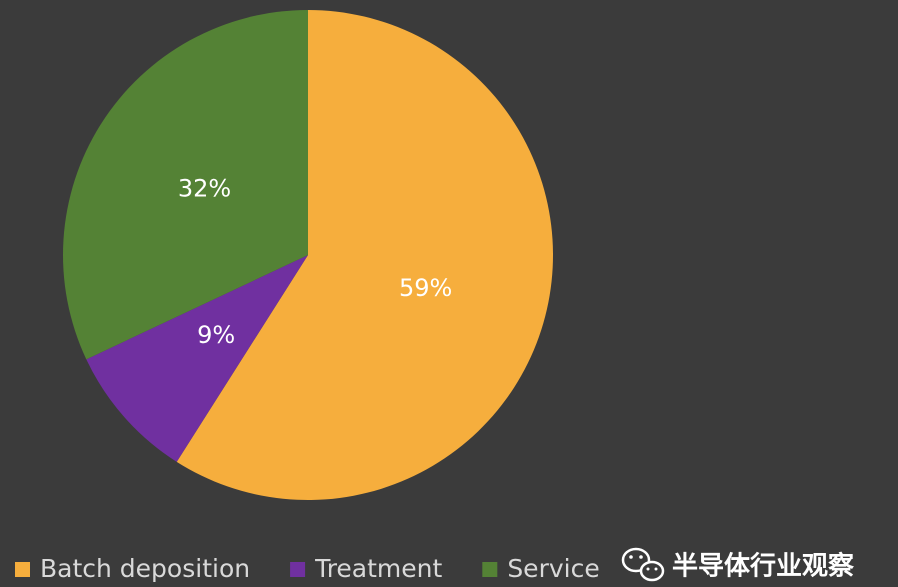 This screenshot has height=587, width=898. Describe the element at coordinates (763, 566) in the screenshot. I see `watermark: 半导体行业观察` at that location.